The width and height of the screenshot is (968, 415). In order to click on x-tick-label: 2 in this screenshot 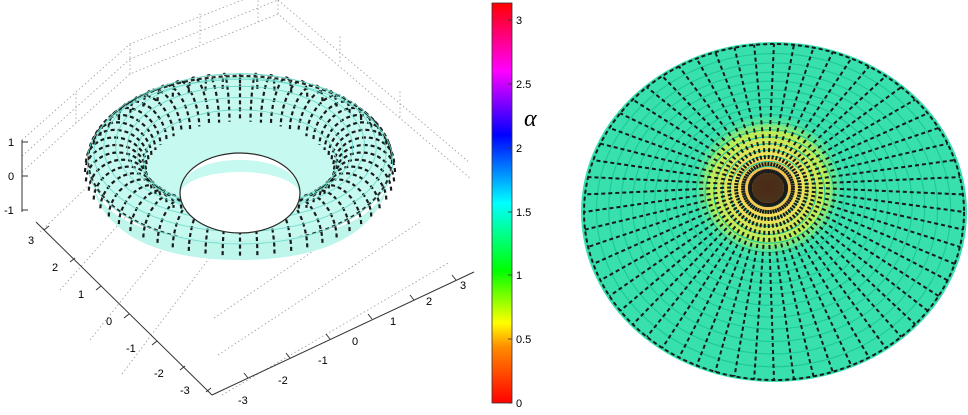, I will do `click(429, 302)`.